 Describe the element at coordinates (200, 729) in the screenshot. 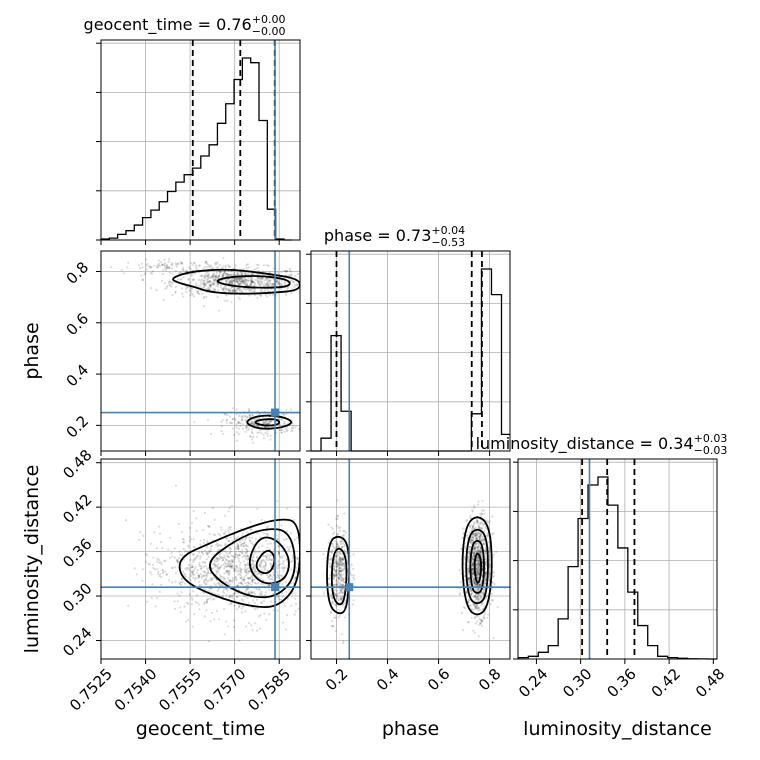

I see `x-axis-label-geocent_time: geocent_time` at that location.